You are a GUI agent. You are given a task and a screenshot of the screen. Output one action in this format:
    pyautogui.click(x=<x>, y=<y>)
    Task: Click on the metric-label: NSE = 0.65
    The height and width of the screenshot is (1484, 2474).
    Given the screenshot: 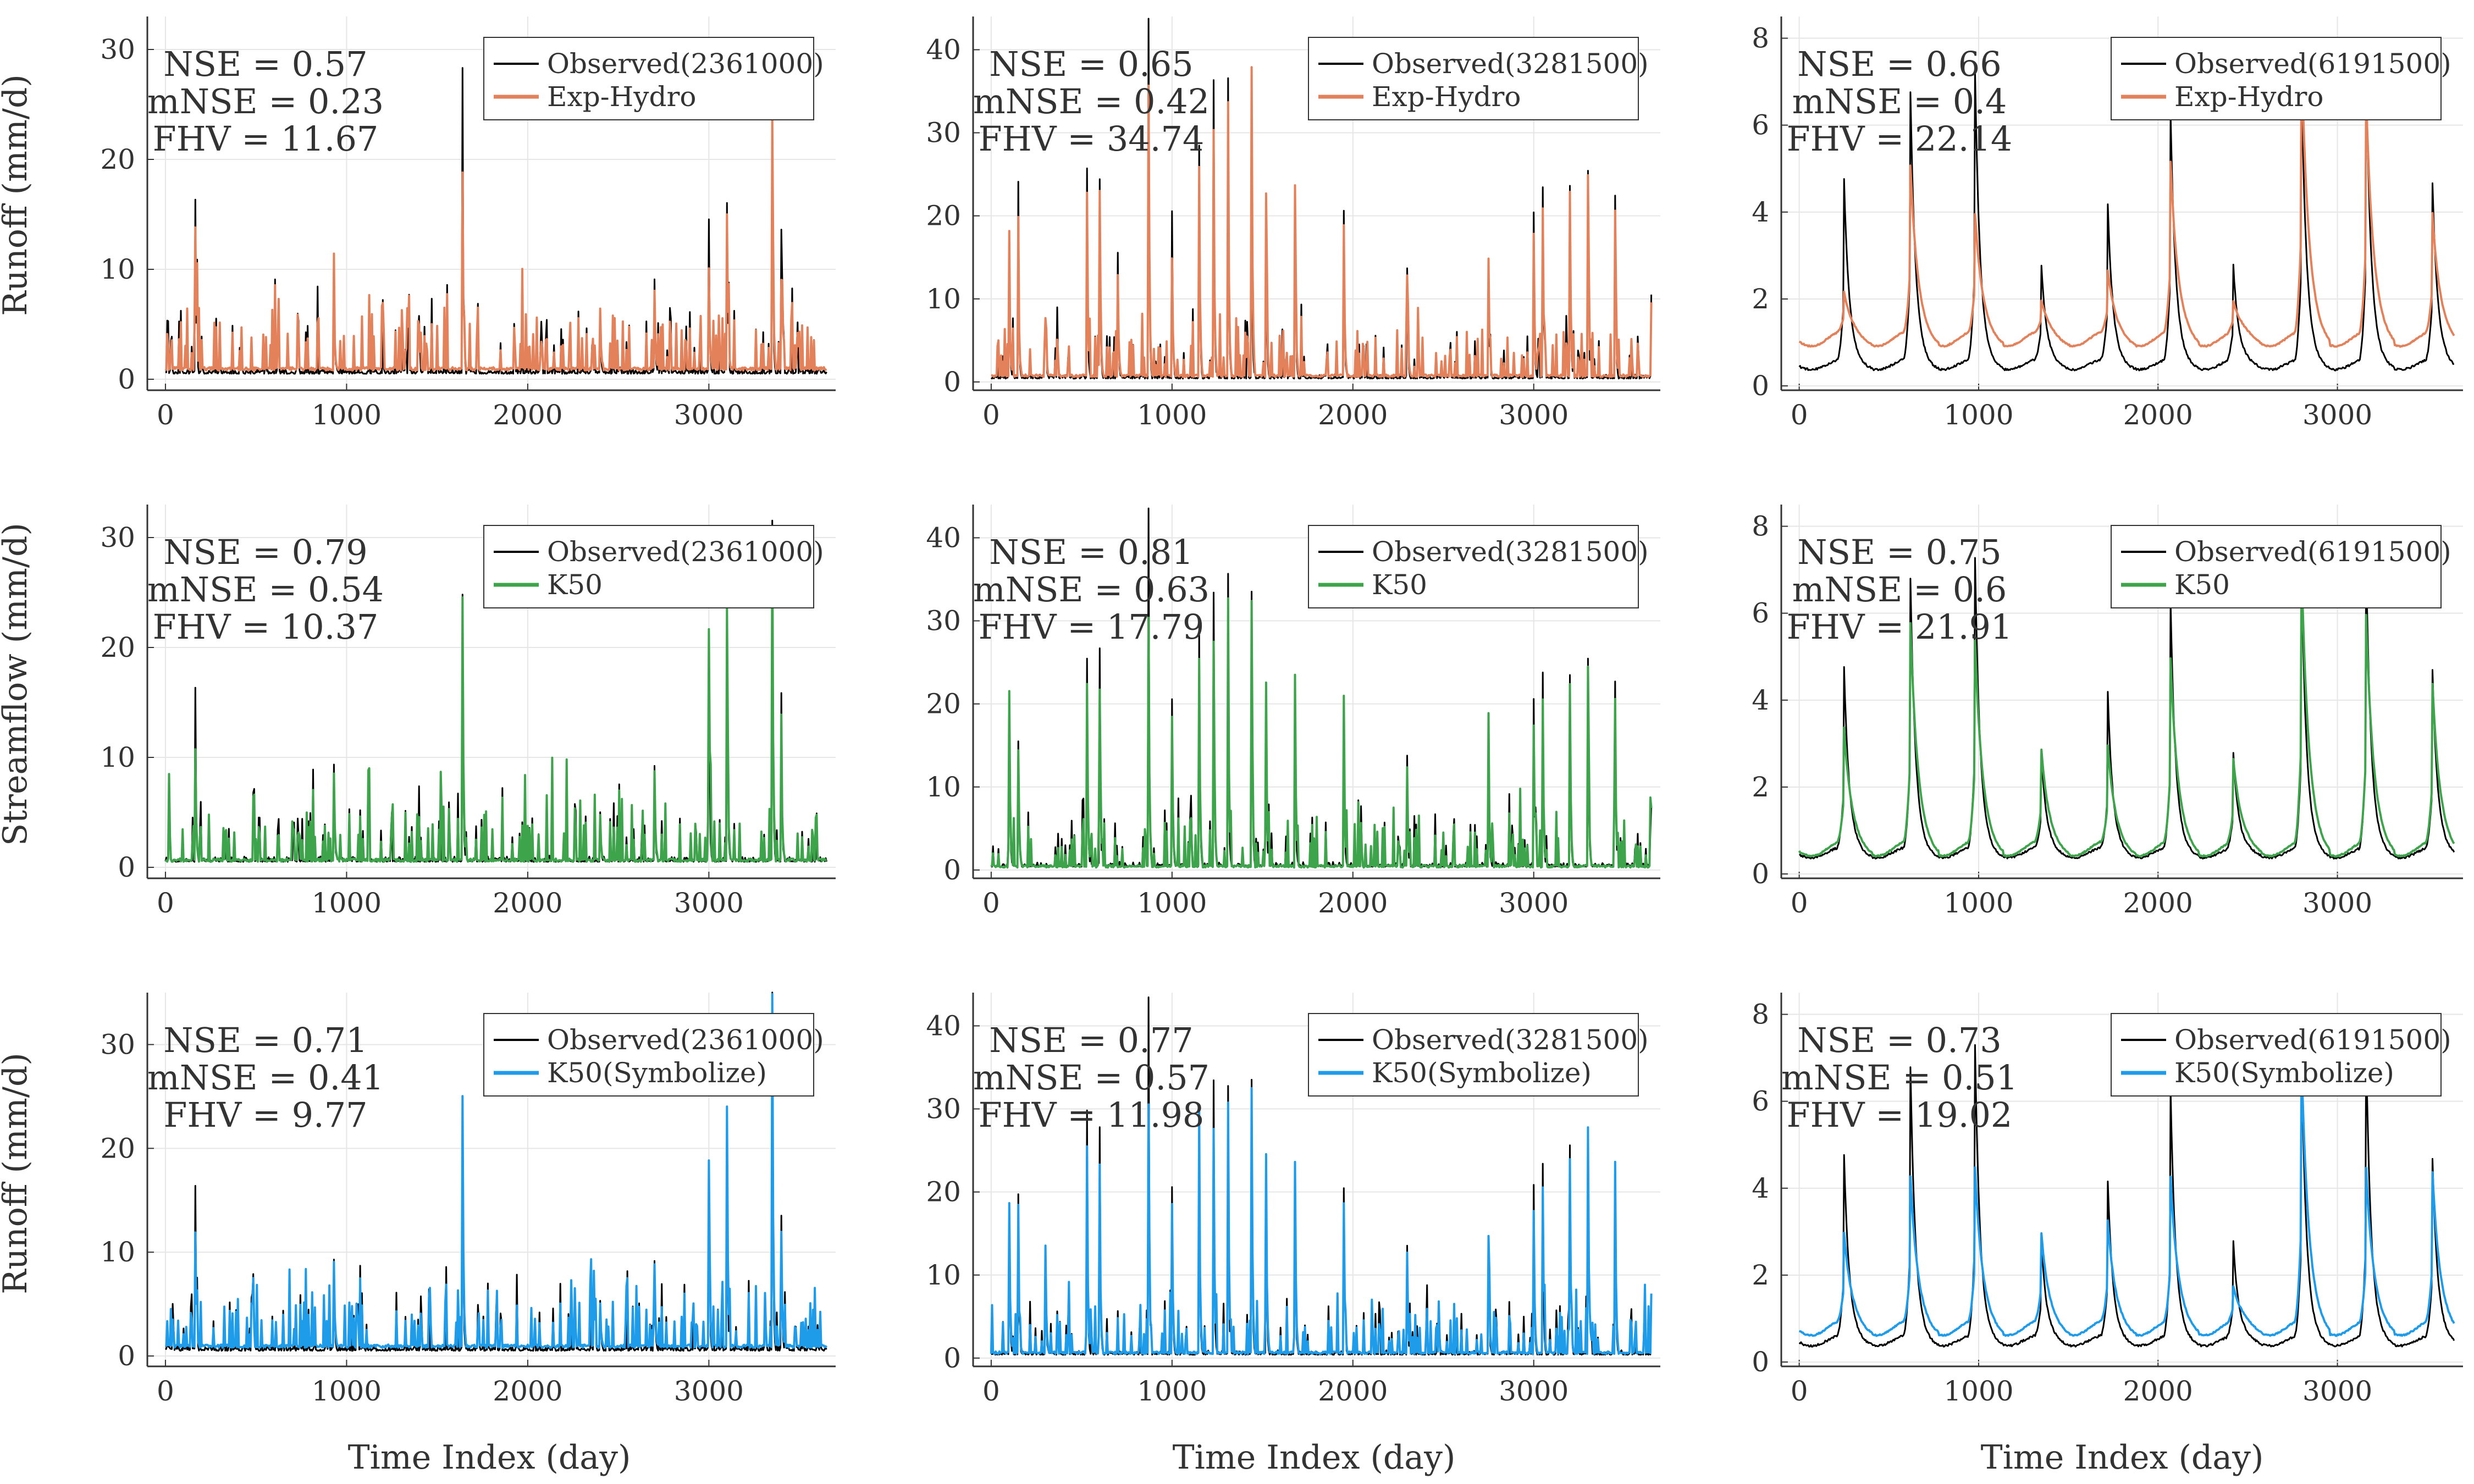 What is the action you would take?
    pyautogui.click(x=1091, y=64)
    